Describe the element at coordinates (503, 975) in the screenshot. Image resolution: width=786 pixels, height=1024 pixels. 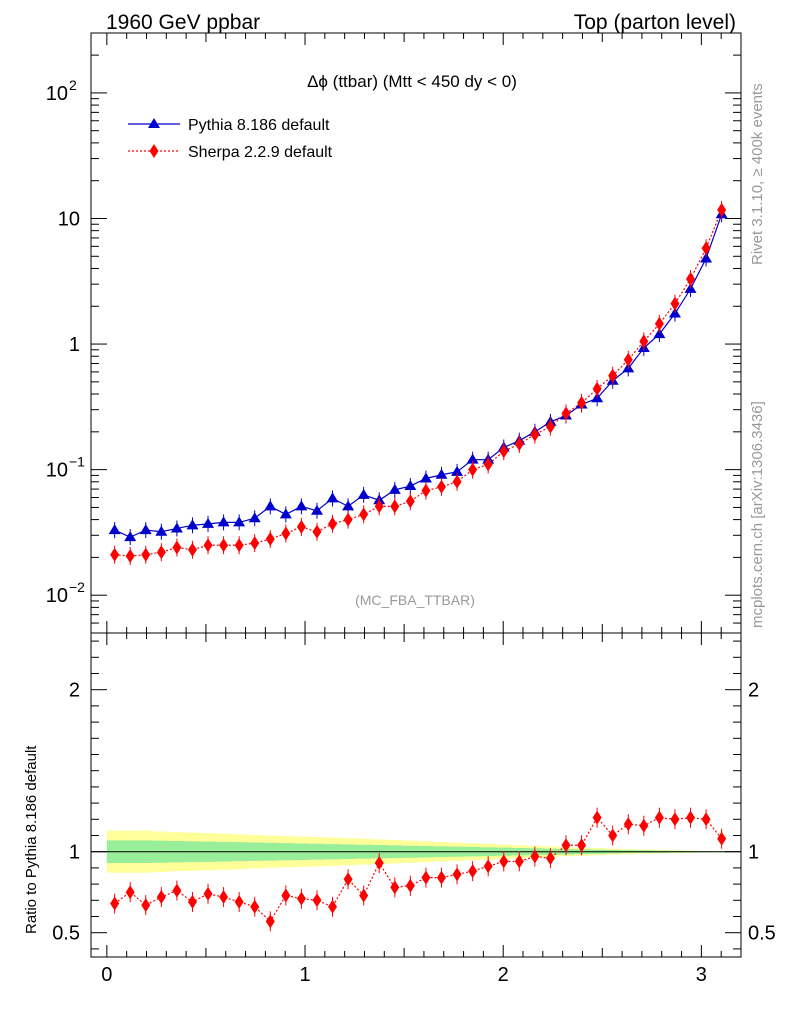
I see `x-tick-label: 2` at that location.